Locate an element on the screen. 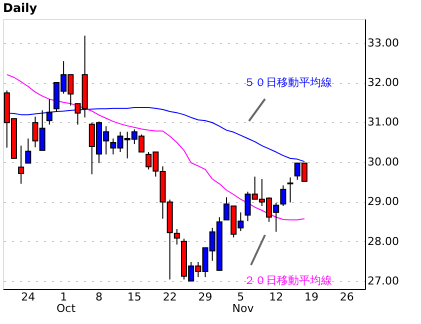 The image size is (421, 324). y-tick-label: 30.00 is located at coordinates (383, 161).